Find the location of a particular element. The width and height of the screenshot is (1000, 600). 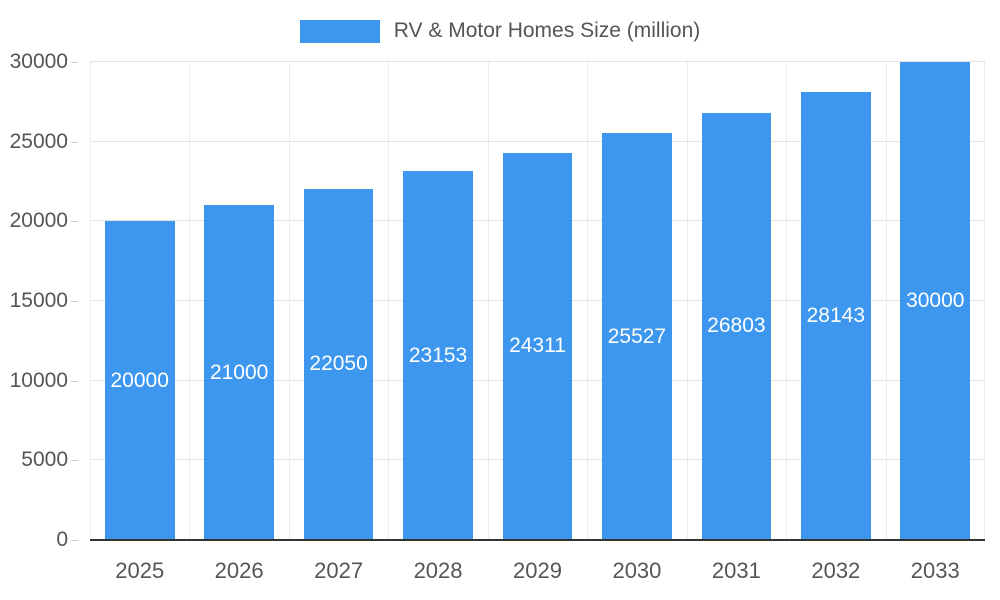

bar-2026: 21000 is located at coordinates (239, 372).